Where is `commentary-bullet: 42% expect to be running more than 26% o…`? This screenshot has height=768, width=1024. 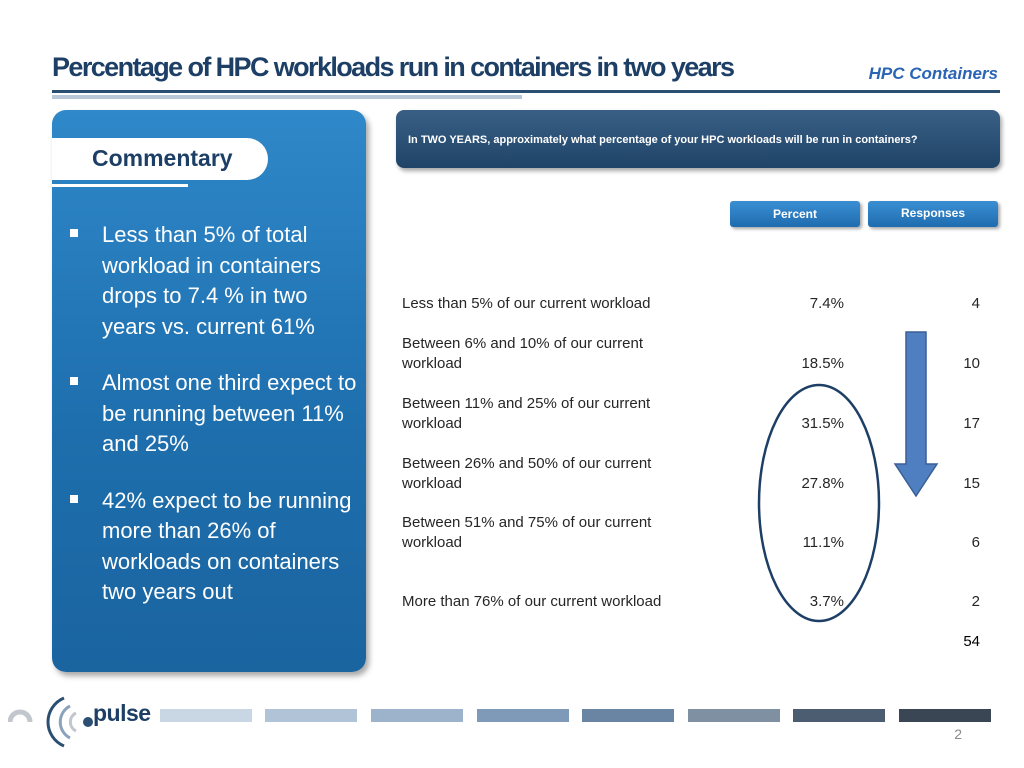
commentary-bullet: 42% expect to be running more than 26% o… is located at coordinates (213, 547).